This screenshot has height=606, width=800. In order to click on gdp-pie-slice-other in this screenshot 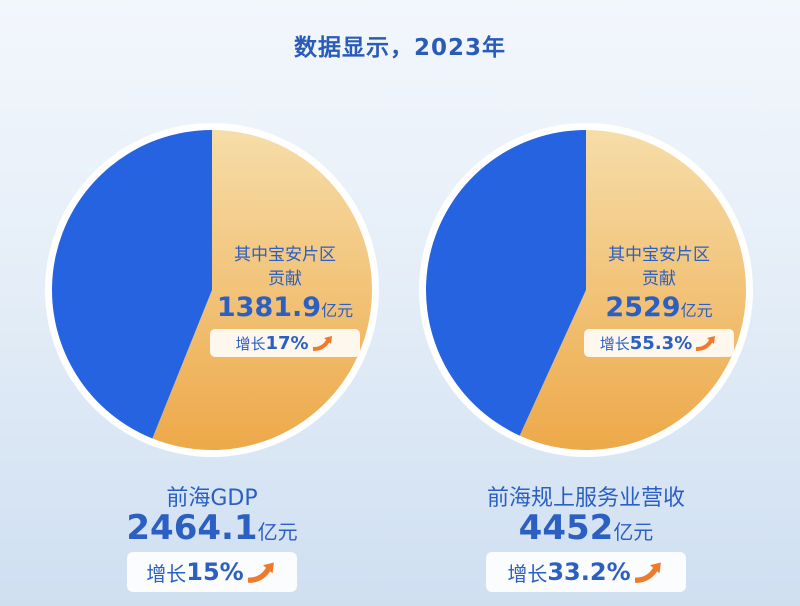, I will do `click(131, 284)`.